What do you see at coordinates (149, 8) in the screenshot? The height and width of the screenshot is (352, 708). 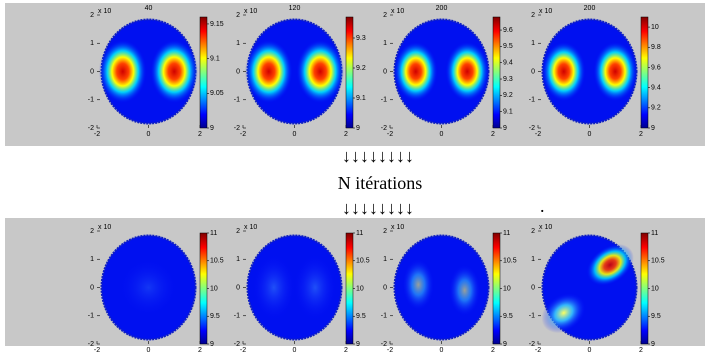 I see `panel-title: 40` at bounding box center [149, 8].